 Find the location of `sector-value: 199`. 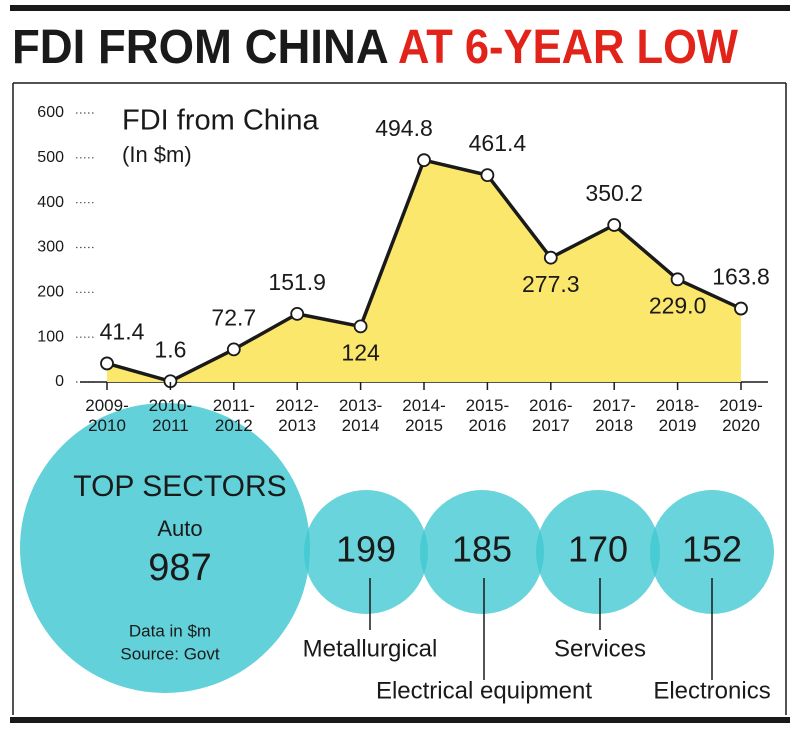

sector-value: 199 is located at coordinates (366, 549).